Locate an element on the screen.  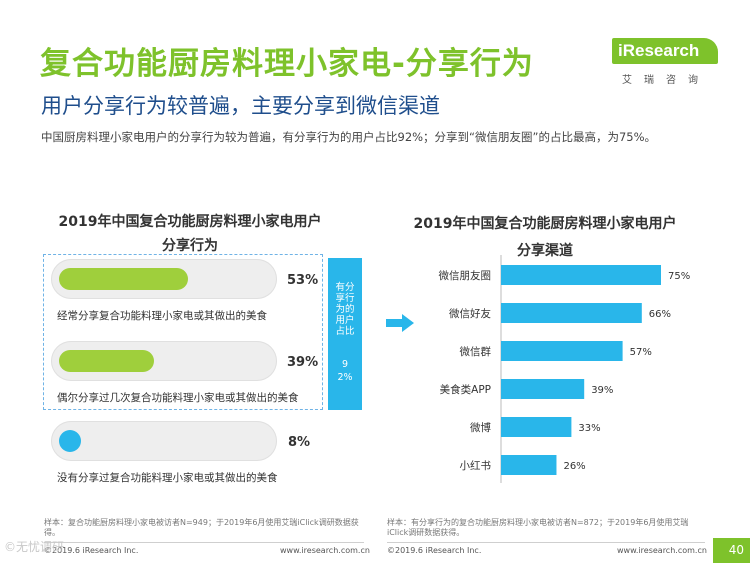
right-chart-title: 2019年中国复合功能厨房料理小家电用户 分享渠道 is located at coordinates (545, 238).